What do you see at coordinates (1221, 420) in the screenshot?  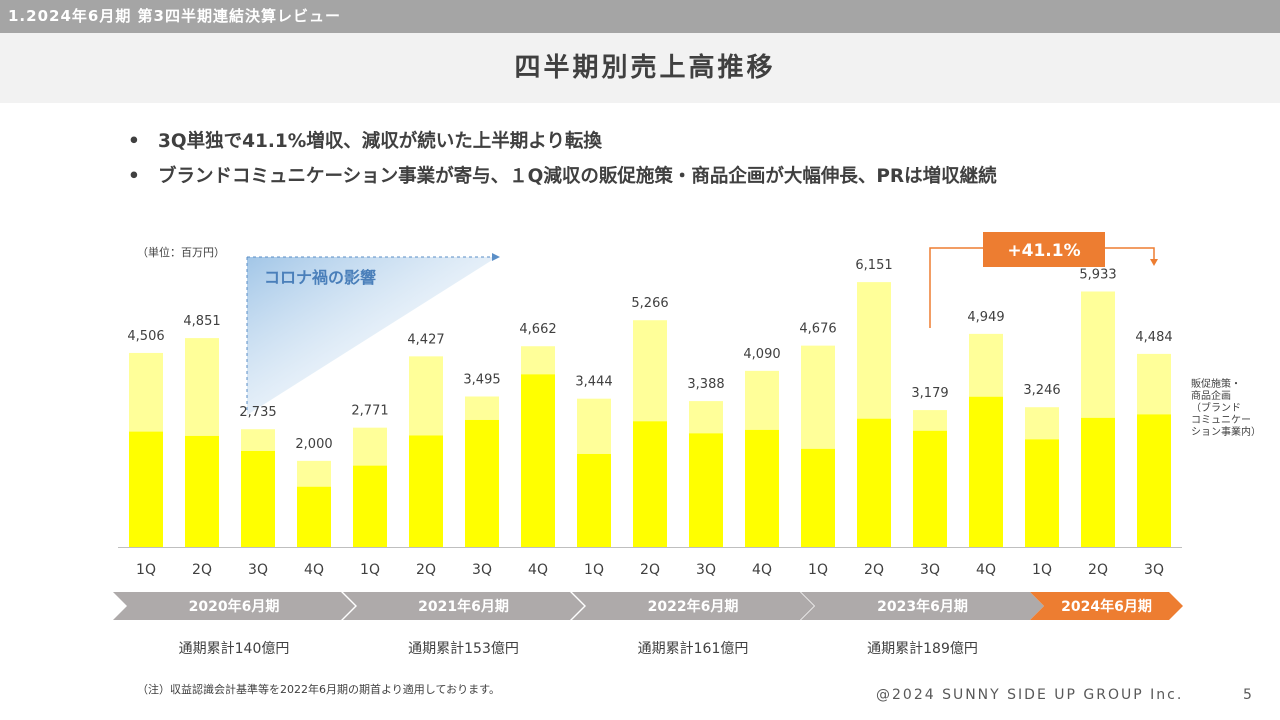 I see `series-note-line: コミュニケー` at bounding box center [1221, 420].